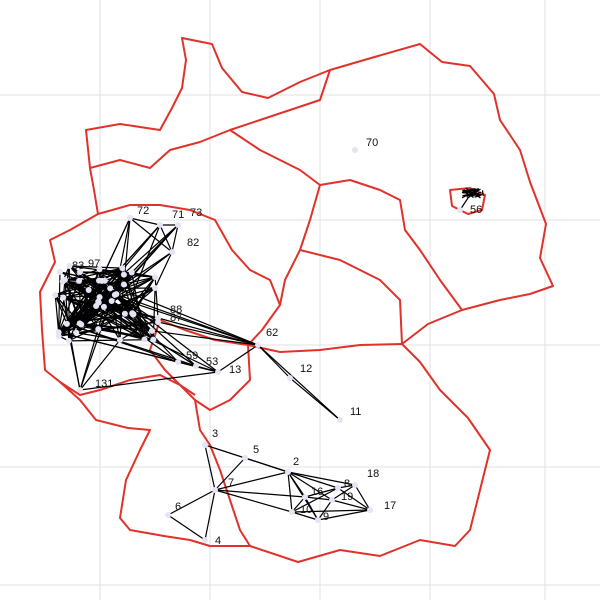 This screenshot has height=605, width=600. What do you see at coordinates (178, 215) in the screenshot?
I see `node-label: 71` at bounding box center [178, 215].